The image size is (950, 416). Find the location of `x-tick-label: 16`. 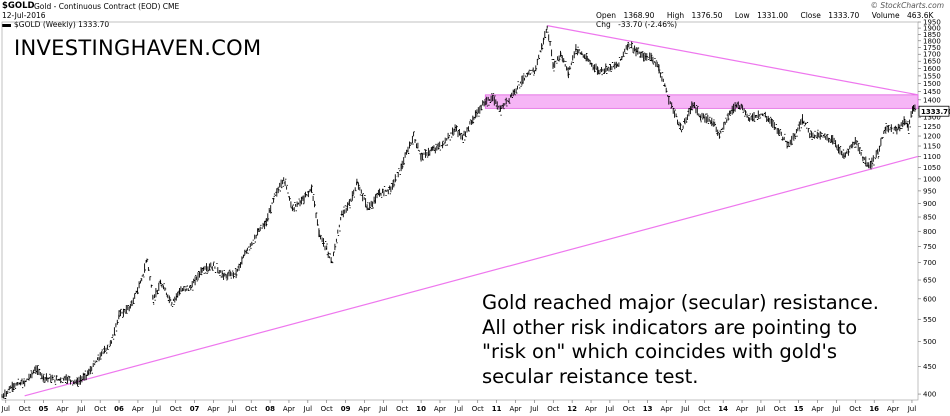

x-tick-label: 16 is located at coordinates (874, 409).